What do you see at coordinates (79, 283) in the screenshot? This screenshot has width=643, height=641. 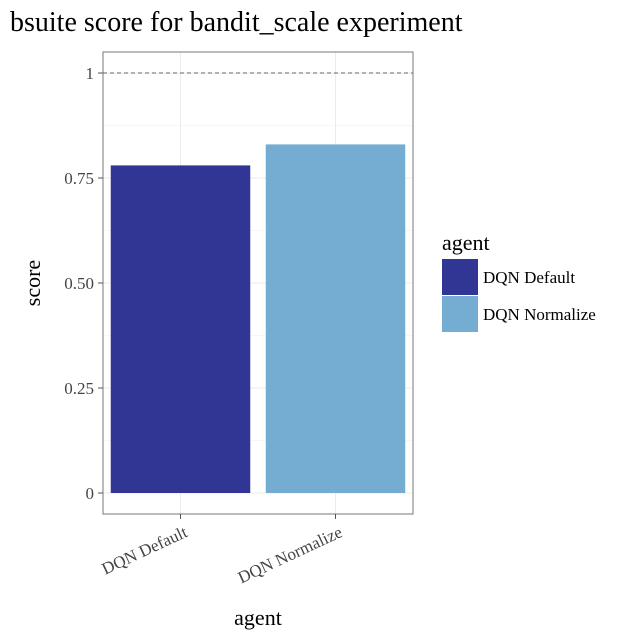 I see `y-tick-label: 0.50` at bounding box center [79, 283].